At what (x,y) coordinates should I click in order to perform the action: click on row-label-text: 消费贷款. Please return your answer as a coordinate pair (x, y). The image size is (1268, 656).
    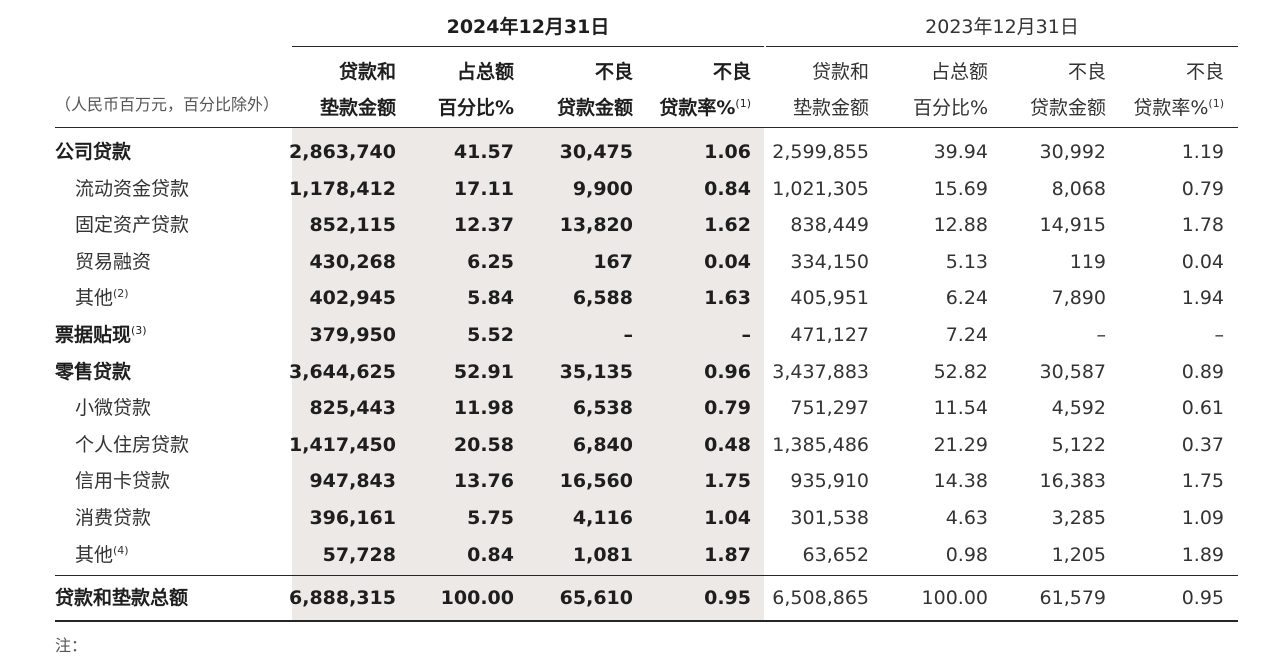
    Looking at the image, I should click on (113, 518).